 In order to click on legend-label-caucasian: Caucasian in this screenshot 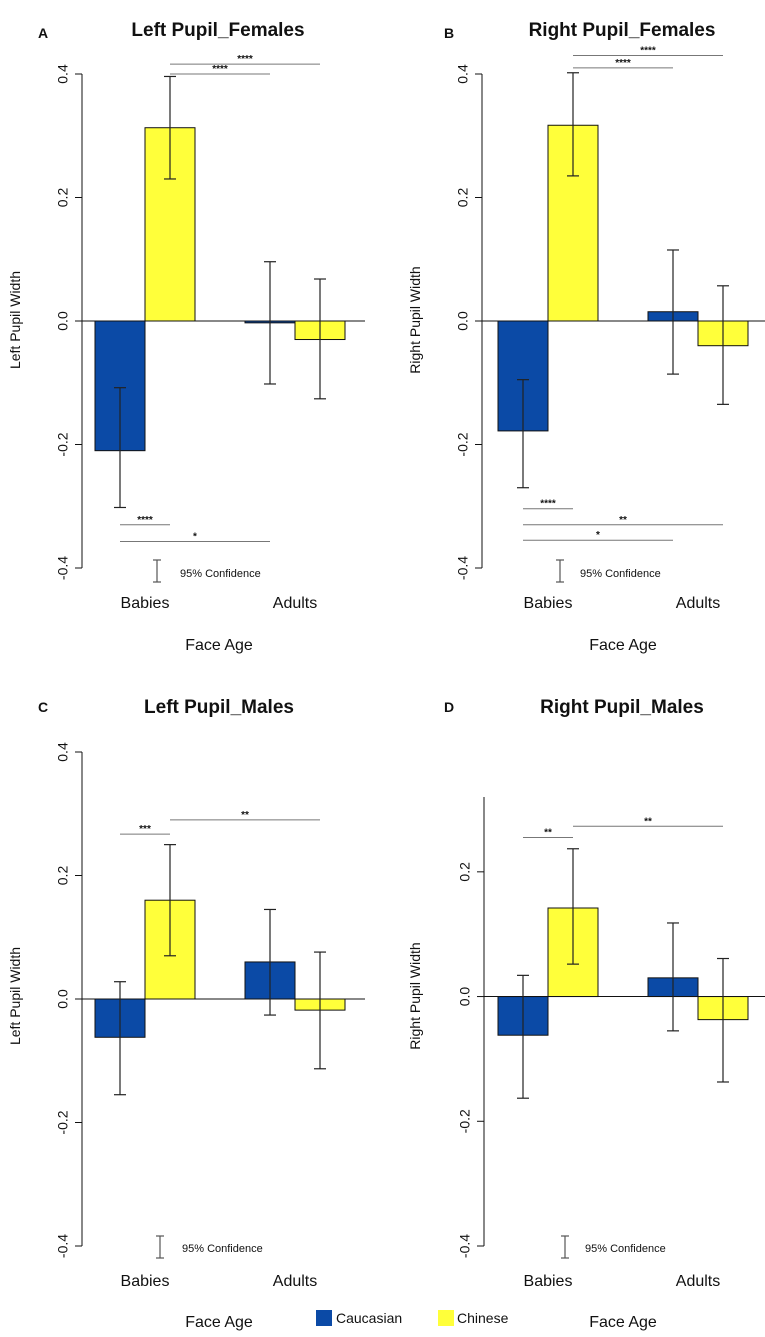, I will do `click(369, 1318)`.